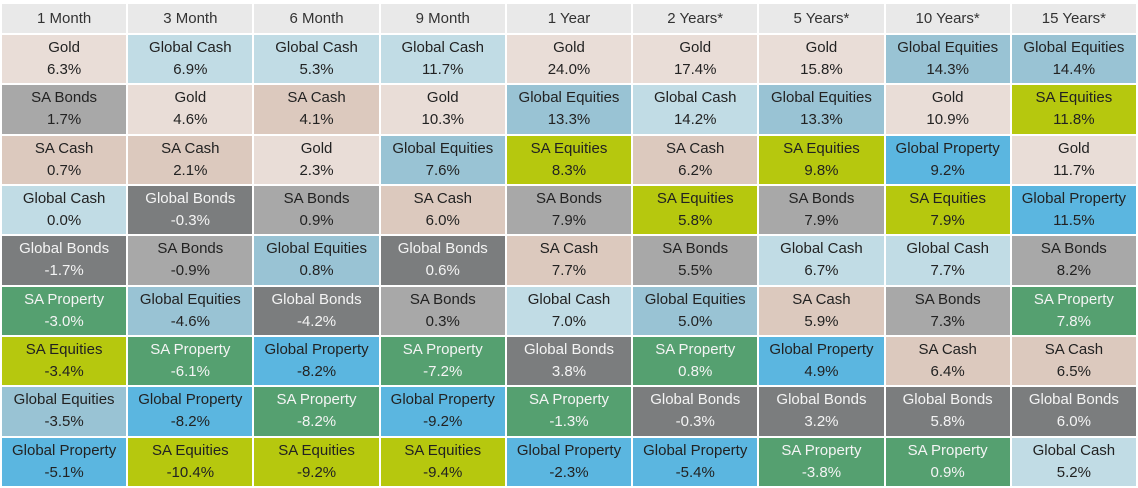 This screenshot has width=1138, height=488. Describe the element at coordinates (442, 260) in the screenshot. I see `table-cell-global-bonds: Global Bonds 0.6%` at that location.